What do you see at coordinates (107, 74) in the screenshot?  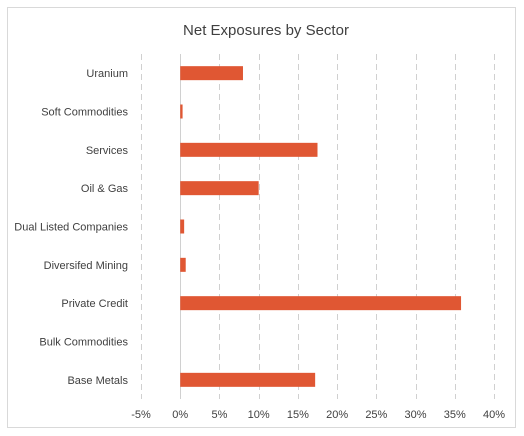 I see `category-label: Uranium` at bounding box center [107, 74].